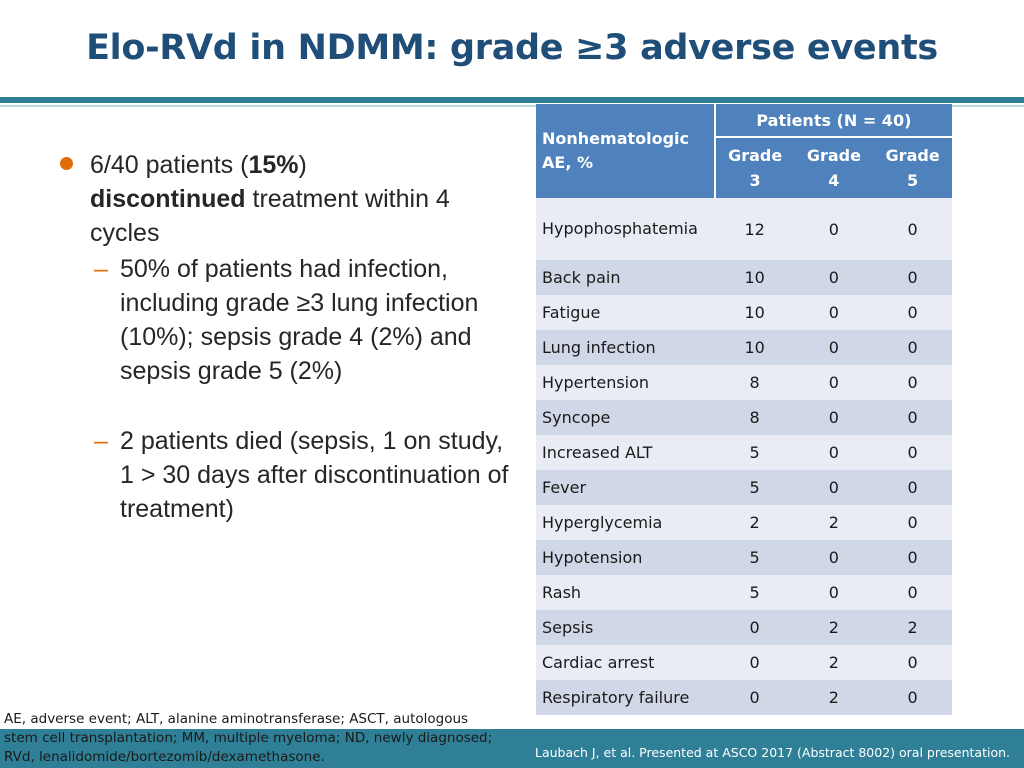  I want to click on table-row: Hypertension 8 0 0, so click(744, 382).